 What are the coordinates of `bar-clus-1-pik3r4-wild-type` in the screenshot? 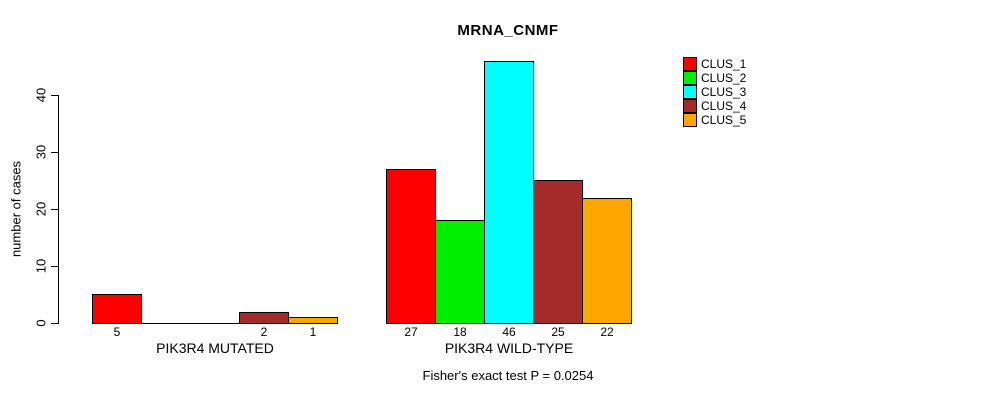 It's located at (411, 246).